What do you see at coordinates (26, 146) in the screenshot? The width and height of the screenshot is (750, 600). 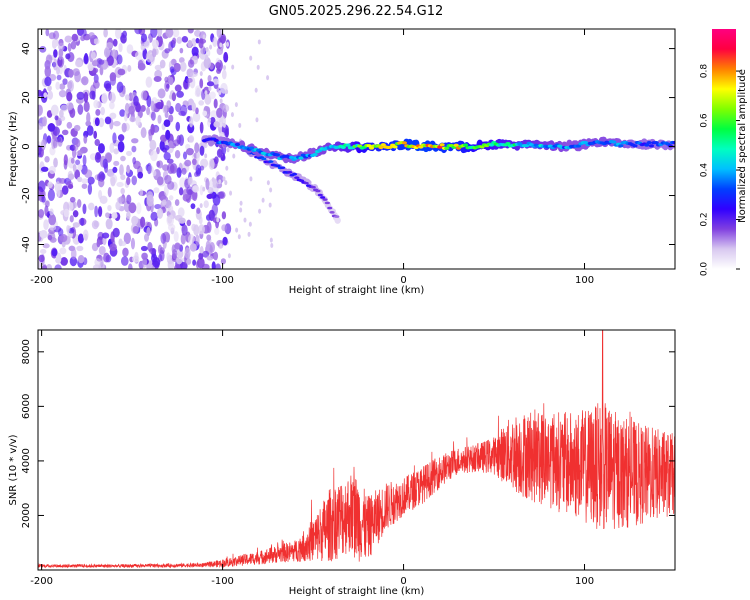 I see `spectrogram-ytick-label: 0` at bounding box center [26, 146].